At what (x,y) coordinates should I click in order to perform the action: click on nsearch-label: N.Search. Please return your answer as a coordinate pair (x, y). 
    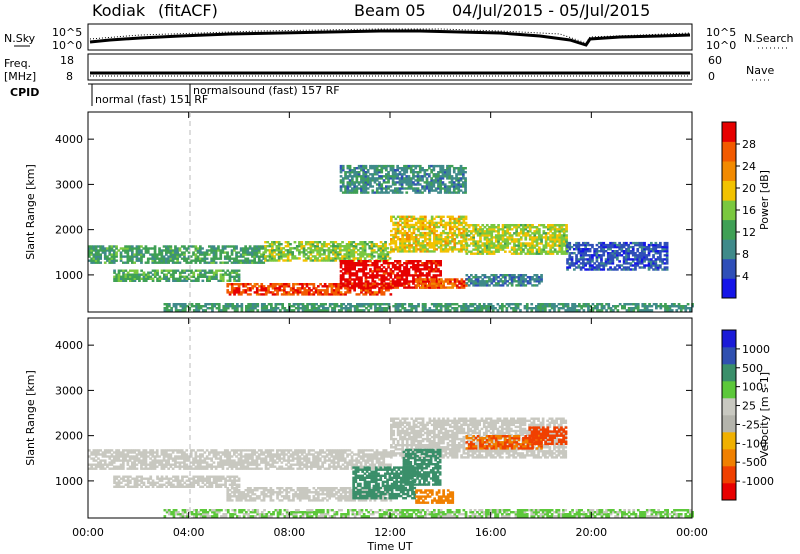
    Looking at the image, I should click on (769, 38).